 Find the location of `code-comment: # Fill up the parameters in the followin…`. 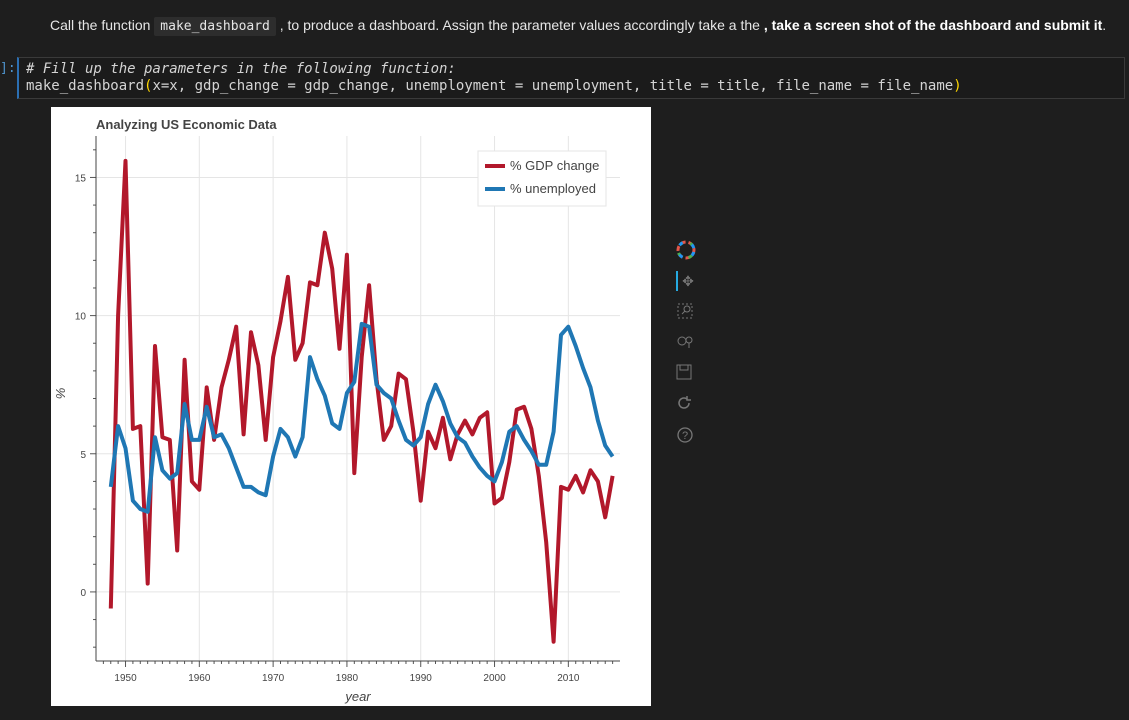

code-comment: # Fill up the parameters in the followin… is located at coordinates (241, 69).